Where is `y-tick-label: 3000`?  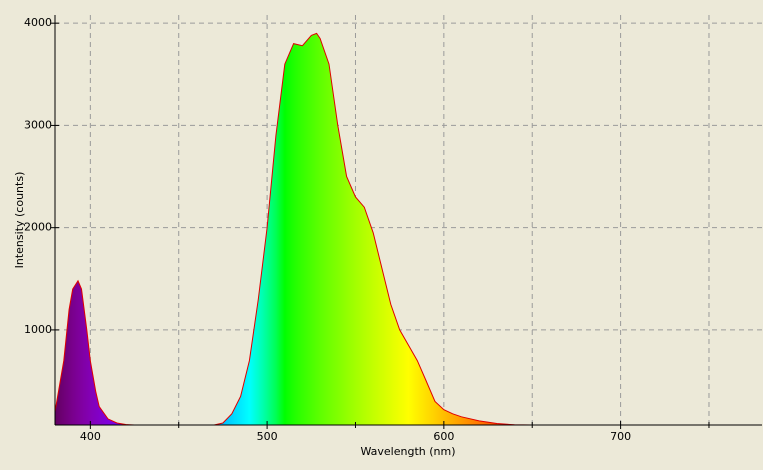
y-tick-label: 3000 is located at coordinates (38, 124).